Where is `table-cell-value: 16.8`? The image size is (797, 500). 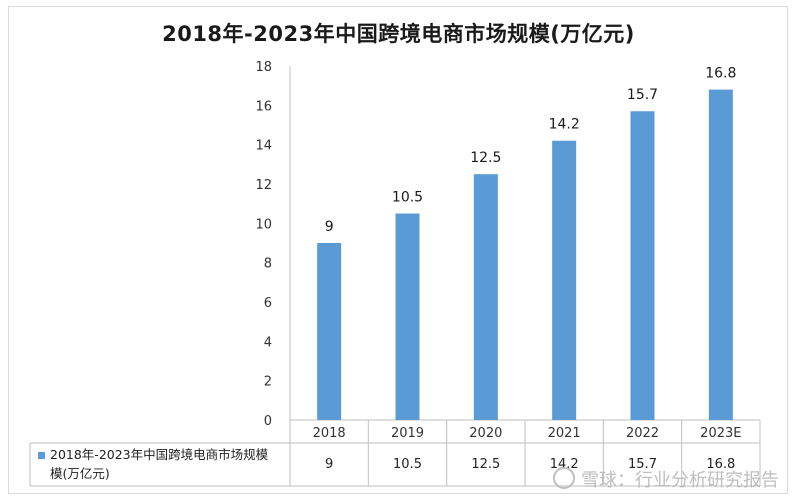
table-cell-value: 16.8 is located at coordinates (720, 464).